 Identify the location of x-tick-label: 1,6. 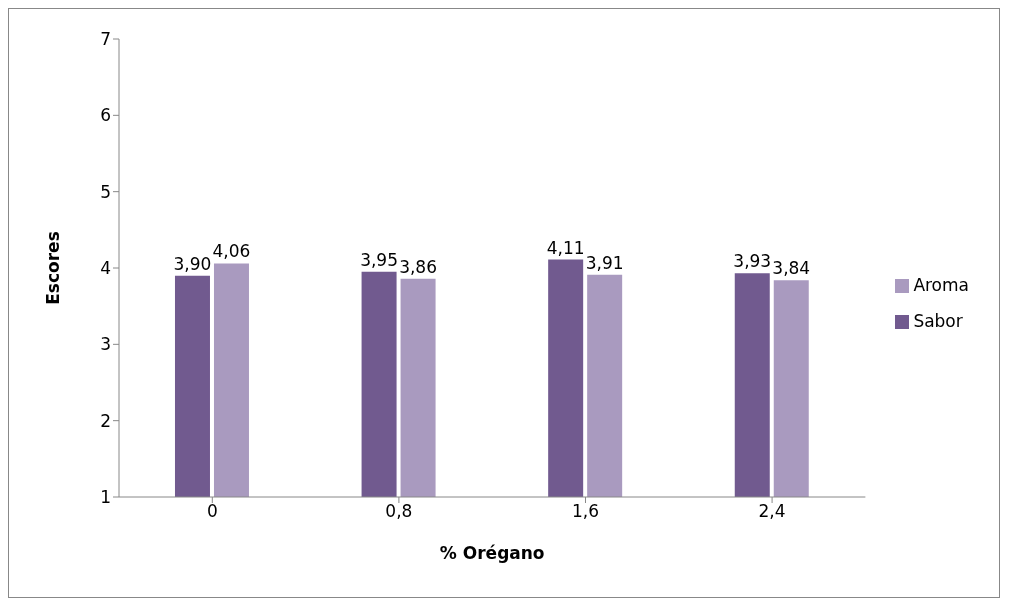
(585, 511).